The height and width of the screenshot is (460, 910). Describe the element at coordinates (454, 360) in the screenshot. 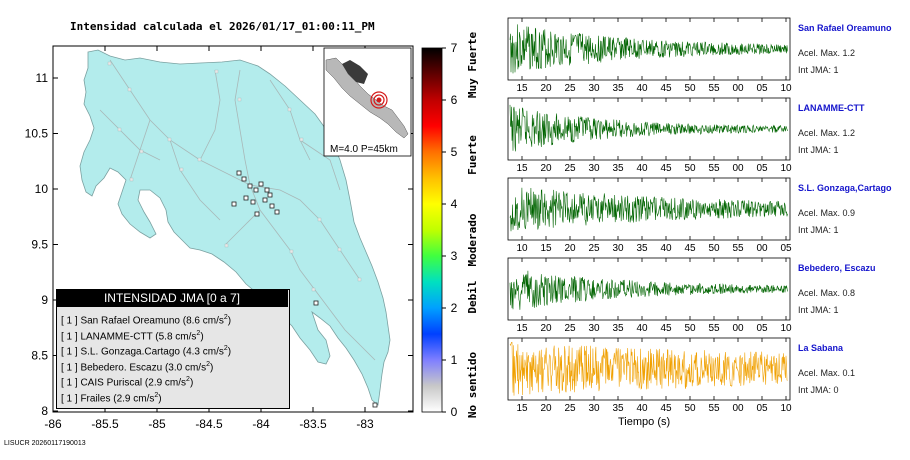

I see `scale-tick: 1` at that location.